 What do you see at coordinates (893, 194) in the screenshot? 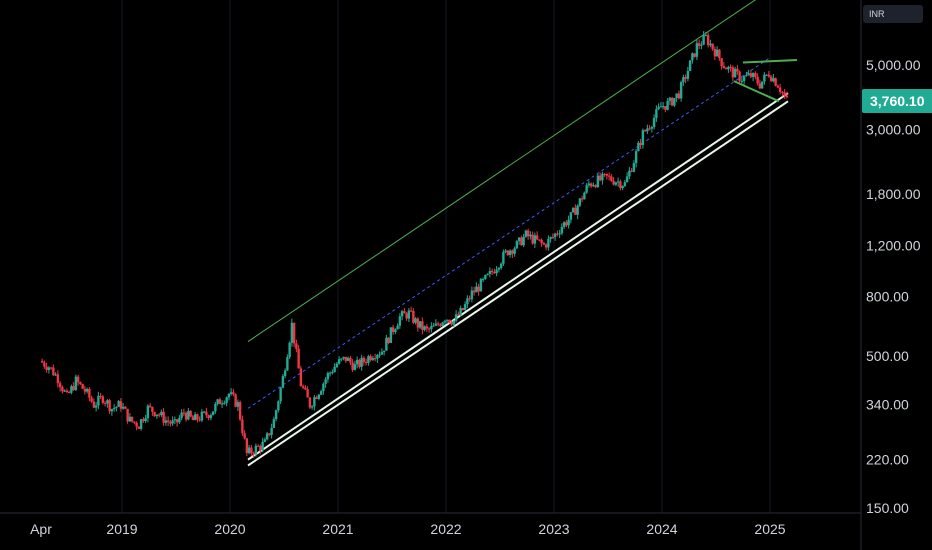
I see `y-tick-label: 1,800.00` at bounding box center [893, 194].